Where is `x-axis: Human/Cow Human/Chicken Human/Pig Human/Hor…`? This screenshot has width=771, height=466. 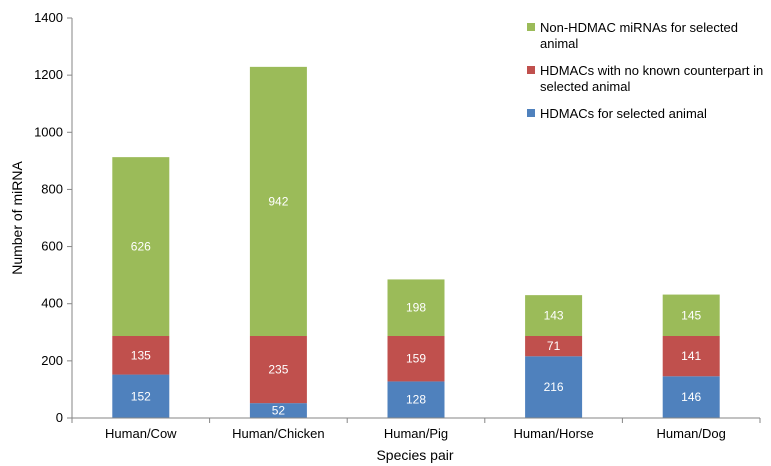
x-axis: Human/Cow Human/Chicken Human/Pig Human/Hor… is located at coordinates (416, 429).